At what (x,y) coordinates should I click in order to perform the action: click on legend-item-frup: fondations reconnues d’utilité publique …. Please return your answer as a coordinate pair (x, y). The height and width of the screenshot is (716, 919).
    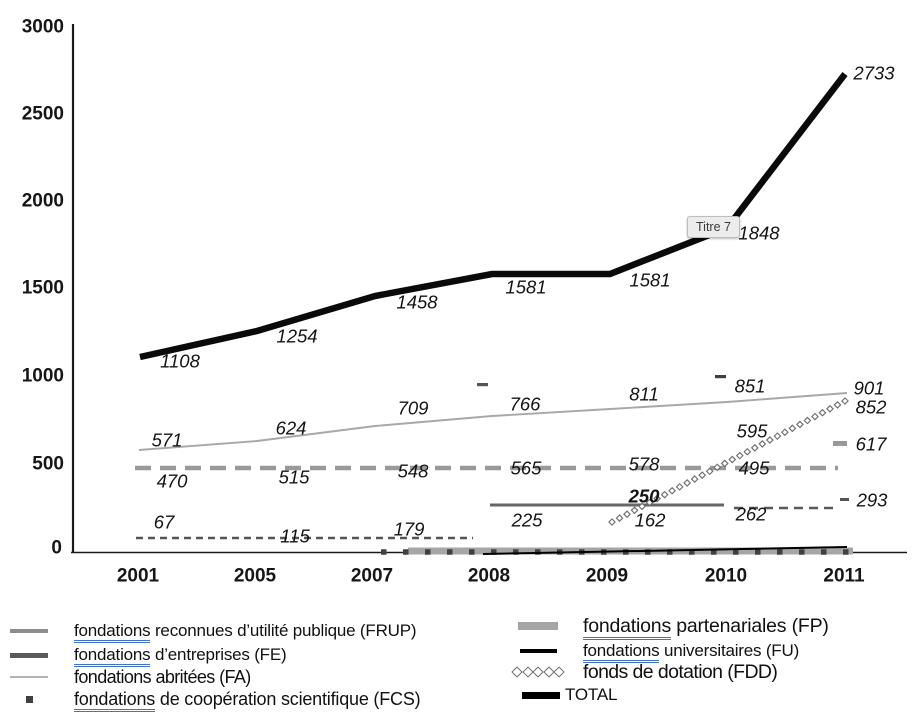
    Looking at the image, I should click on (213, 631).